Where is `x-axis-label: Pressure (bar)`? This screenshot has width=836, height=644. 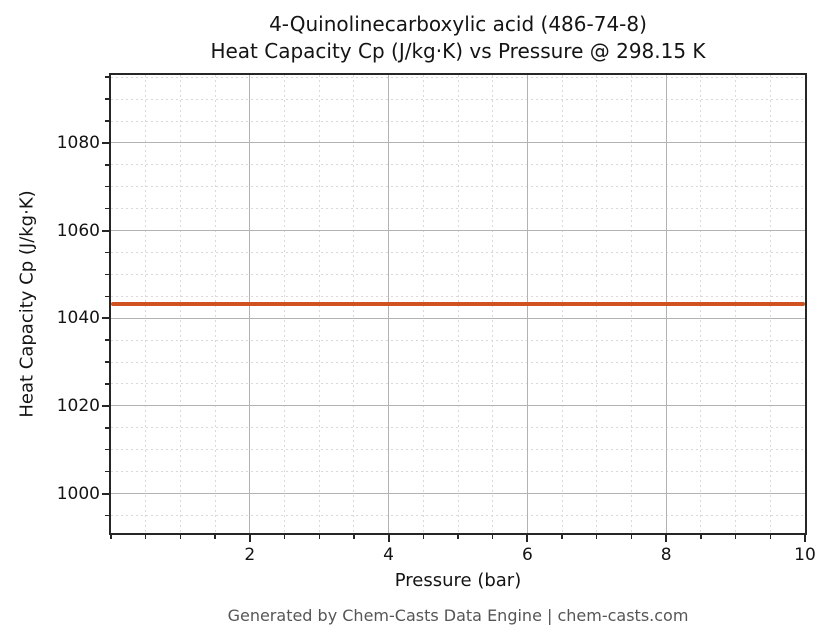
x-axis-label: Pressure (bar) is located at coordinates (458, 580).